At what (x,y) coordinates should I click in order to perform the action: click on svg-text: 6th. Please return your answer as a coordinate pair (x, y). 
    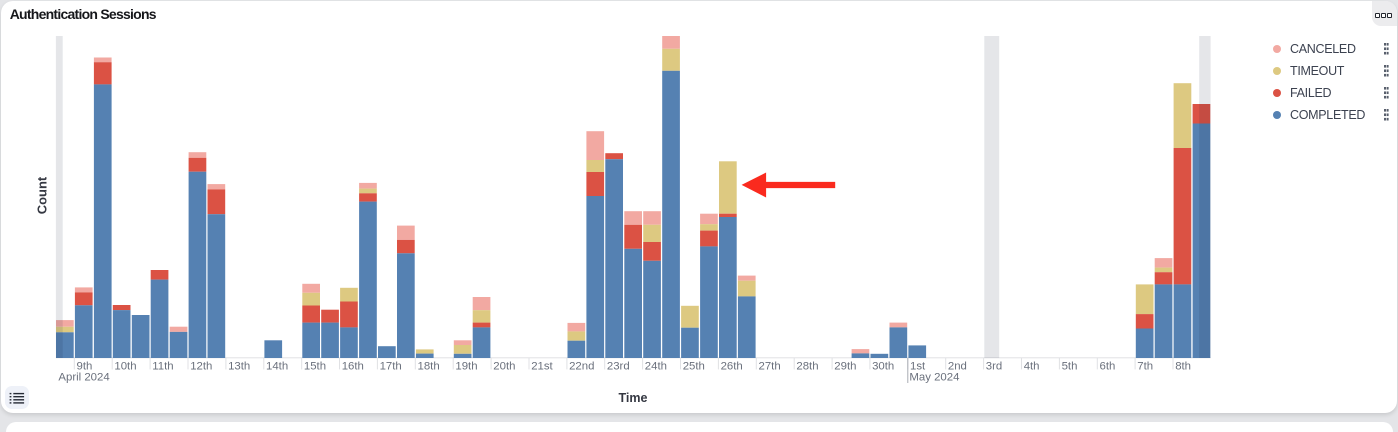
    Looking at the image, I should click on (1108, 367).